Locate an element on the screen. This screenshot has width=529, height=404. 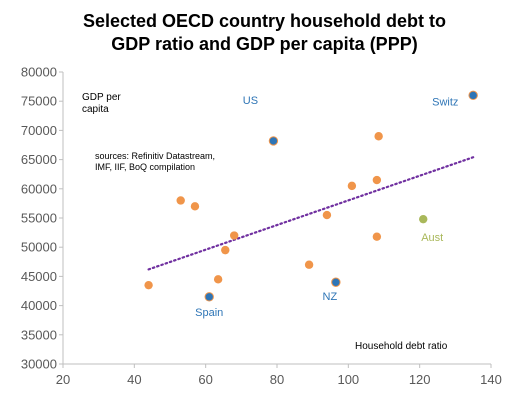
x-tick-label: 100 is located at coordinates (348, 379).